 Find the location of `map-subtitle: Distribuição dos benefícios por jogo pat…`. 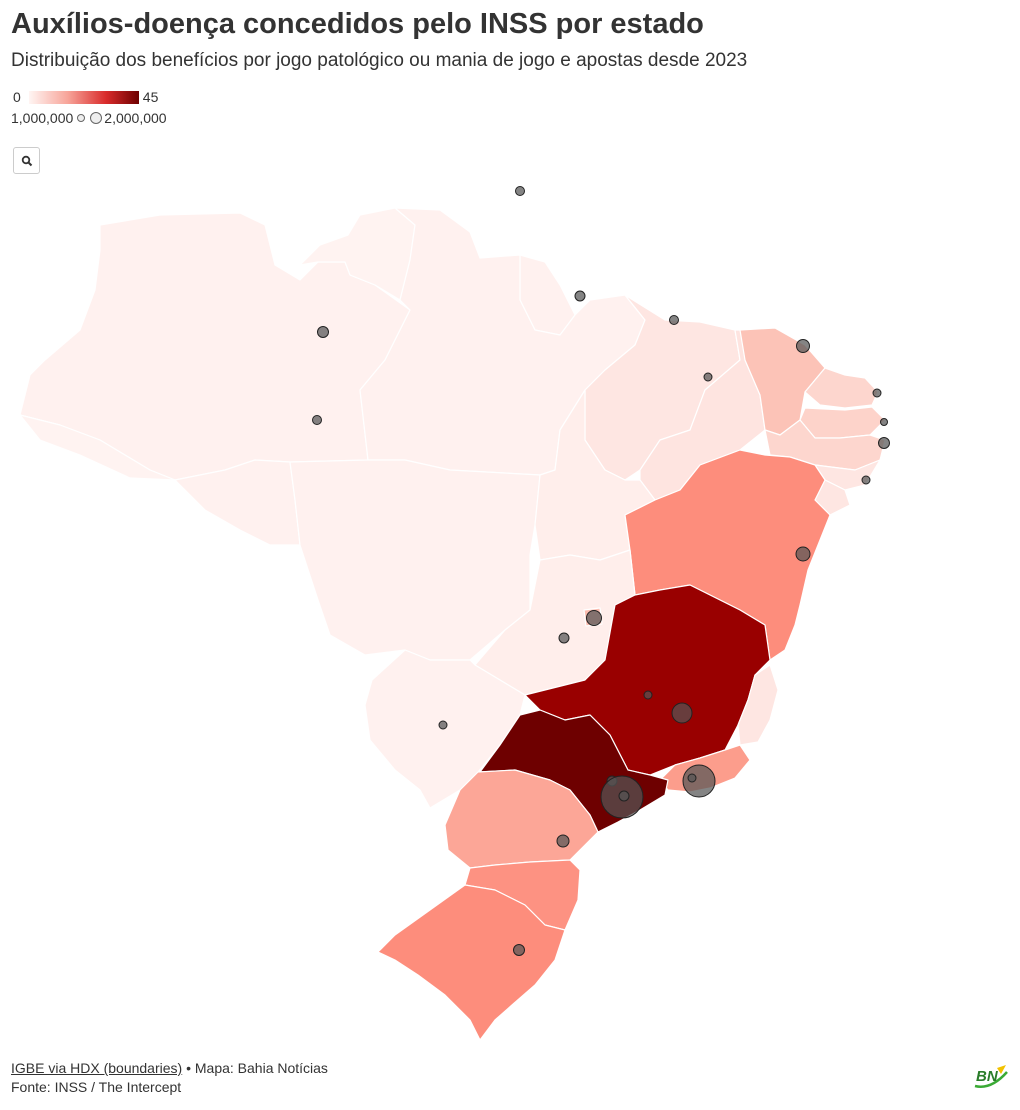

map-subtitle: Distribuição dos benefícios por jogo pat… is located at coordinates (379, 60).